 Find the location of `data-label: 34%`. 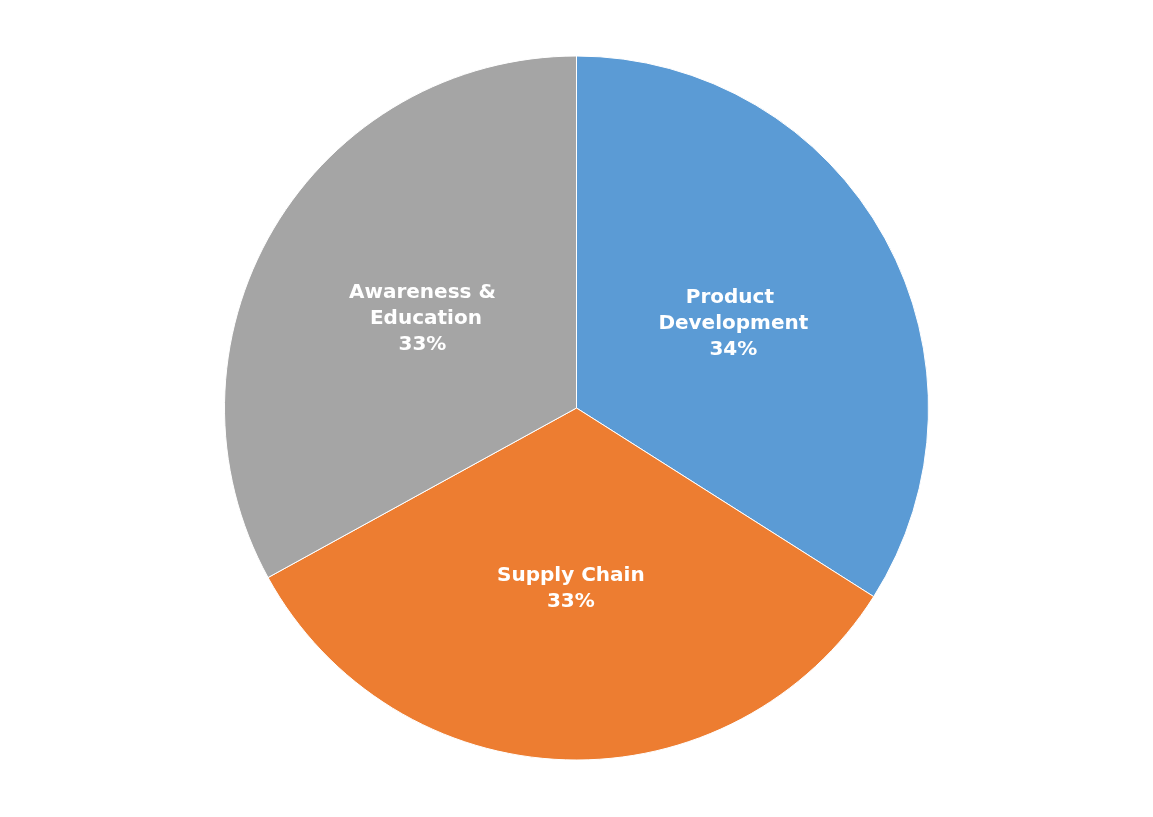

data-label: 34% is located at coordinates (733, 347).